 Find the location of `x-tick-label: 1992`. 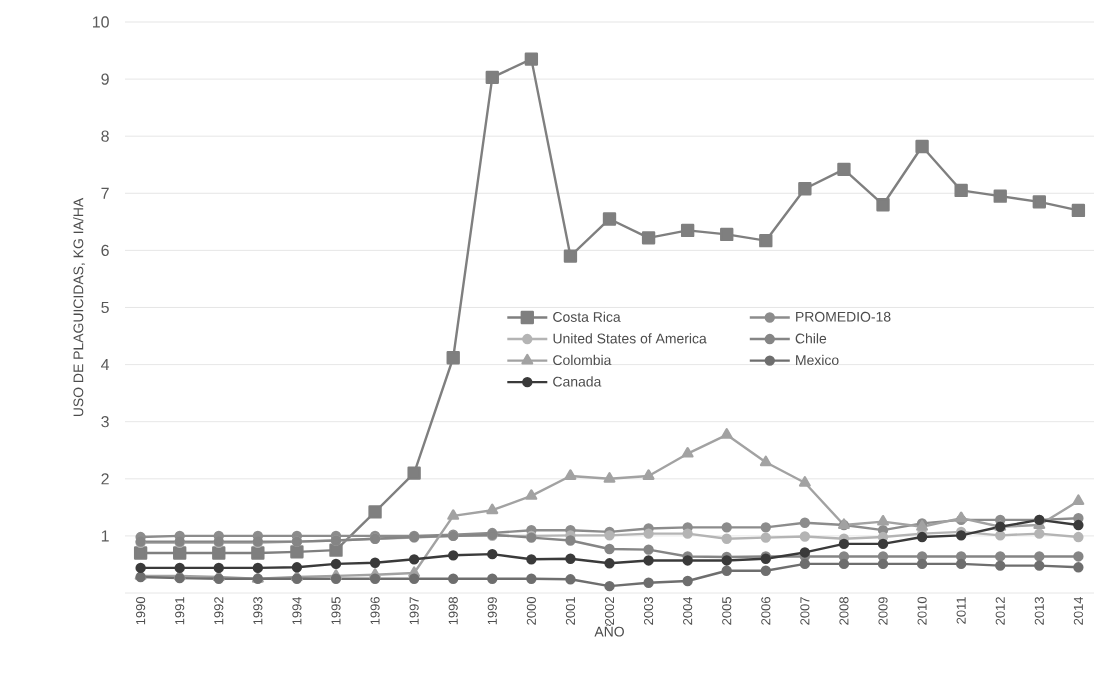

x-tick-label: 1992 is located at coordinates (219, 611).